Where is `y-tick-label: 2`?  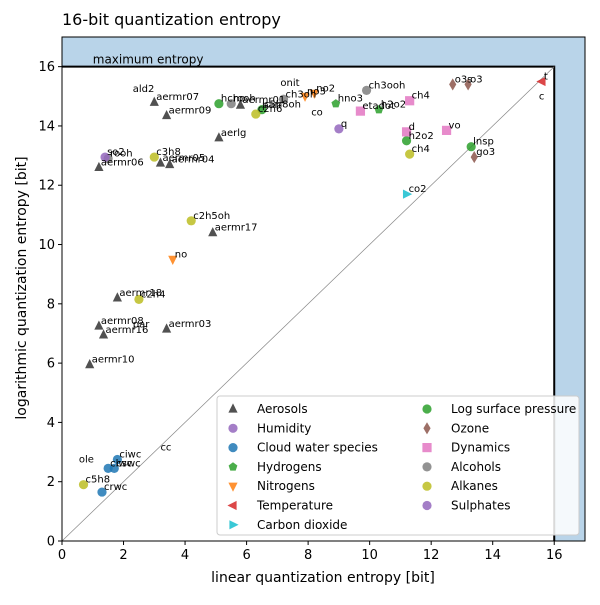
y-tick-label: 2 is located at coordinates (51, 482).